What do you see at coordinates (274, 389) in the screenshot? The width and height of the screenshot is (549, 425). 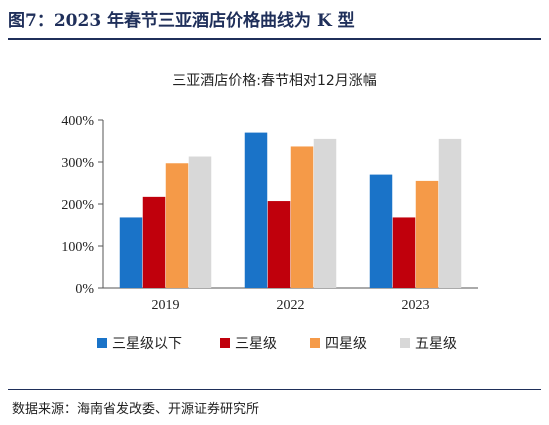 I see `source-rule` at bounding box center [274, 389].